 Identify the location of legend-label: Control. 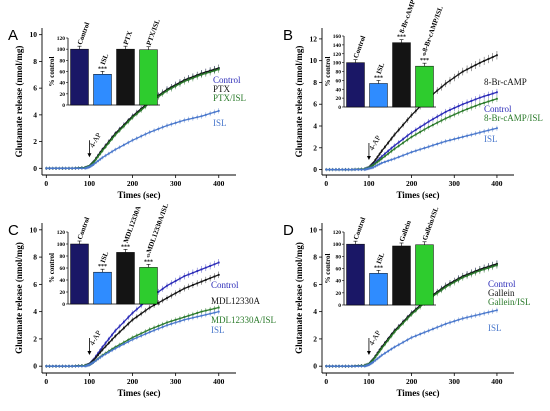
(225, 285).